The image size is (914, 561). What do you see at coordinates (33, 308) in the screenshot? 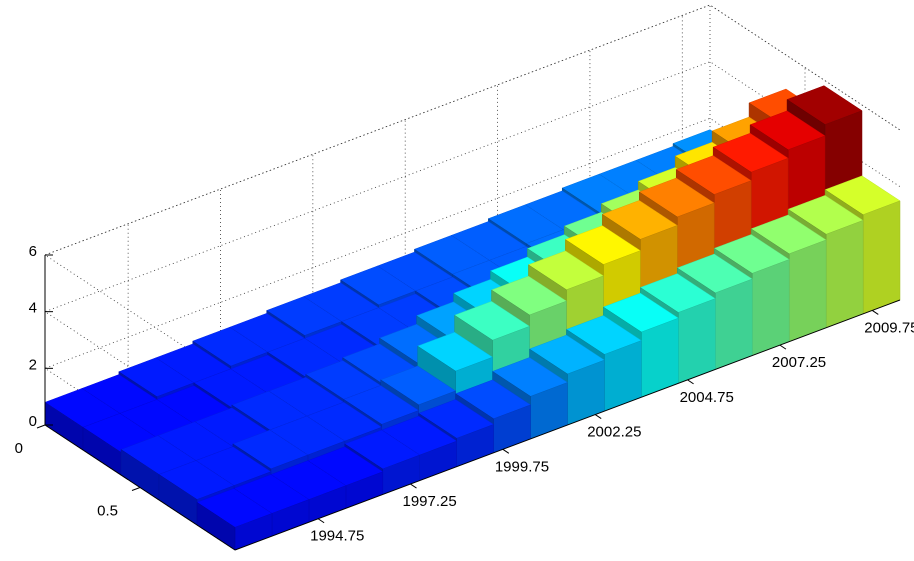
I see `z-tick-label: 4` at bounding box center [33, 308].